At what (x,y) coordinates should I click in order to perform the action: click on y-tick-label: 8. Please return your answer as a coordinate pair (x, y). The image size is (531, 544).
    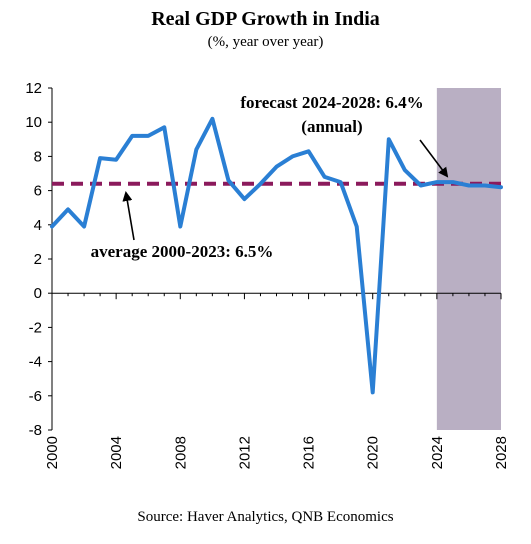
    Looking at the image, I should click on (38, 156).